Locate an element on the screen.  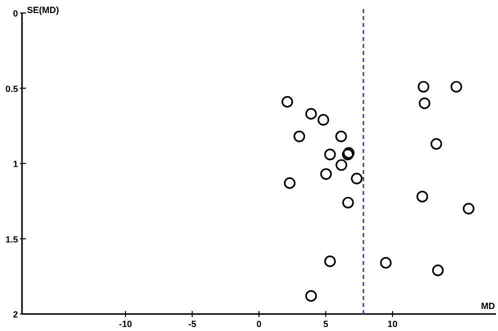
y-tick-label: 1.5 is located at coordinates (11, 239).